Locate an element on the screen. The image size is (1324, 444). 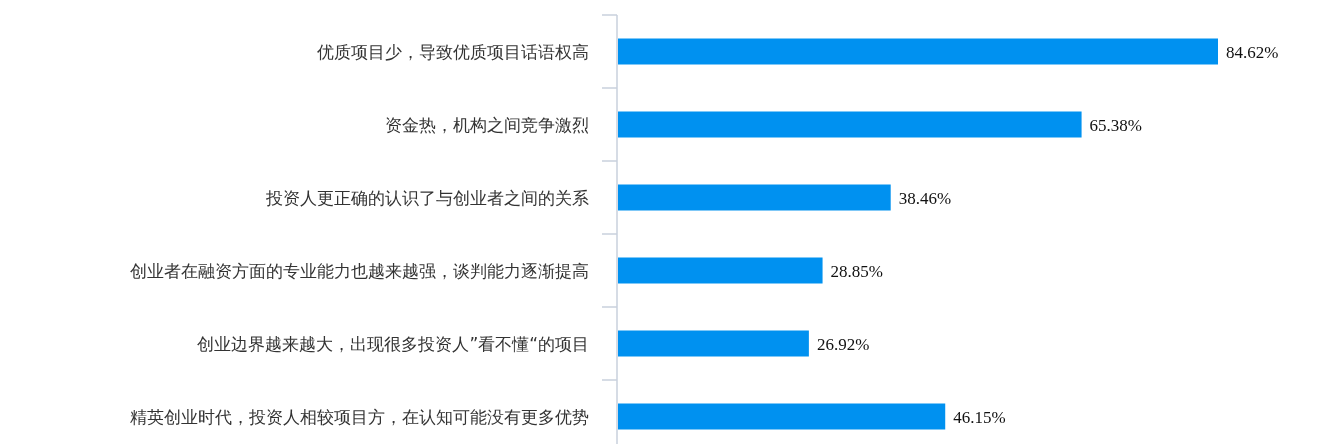
y-tick-label: 资金热，机构之间竞争激烈 is located at coordinates (487, 124).